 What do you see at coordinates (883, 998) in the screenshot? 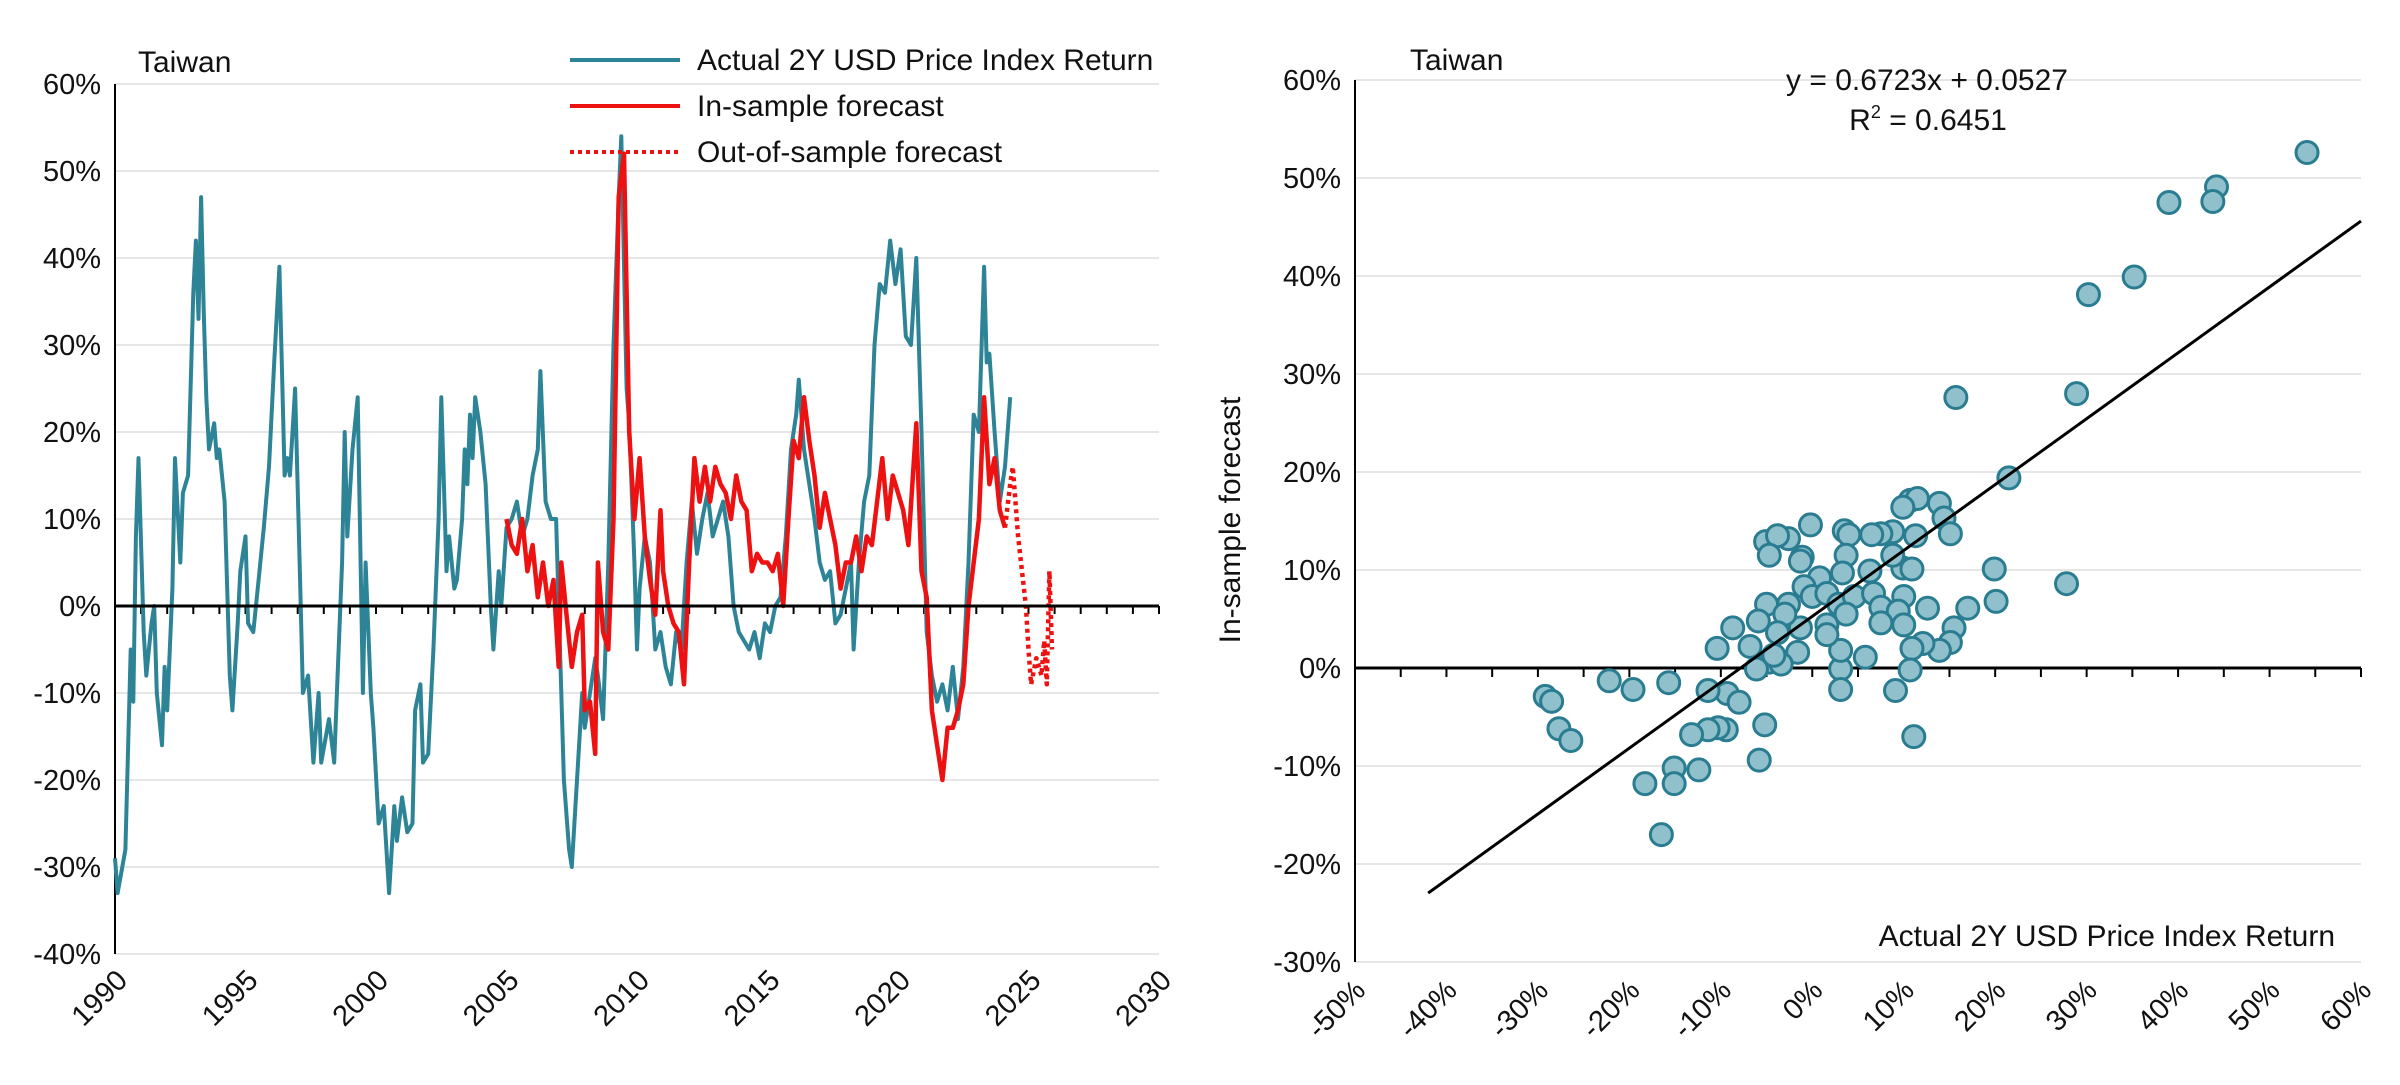
I see `x-tick-label: 2020` at bounding box center [883, 998].